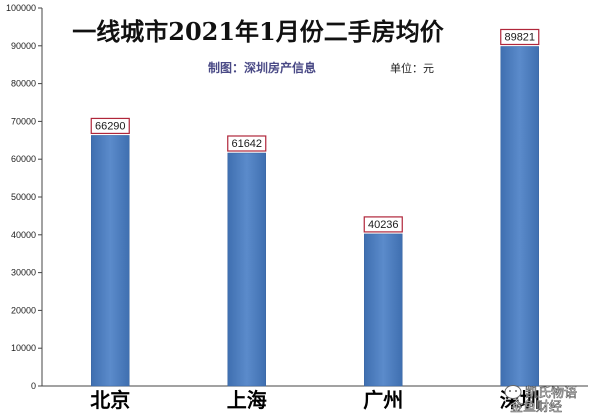  I want to click on category-label: 上海, so click(247, 400).